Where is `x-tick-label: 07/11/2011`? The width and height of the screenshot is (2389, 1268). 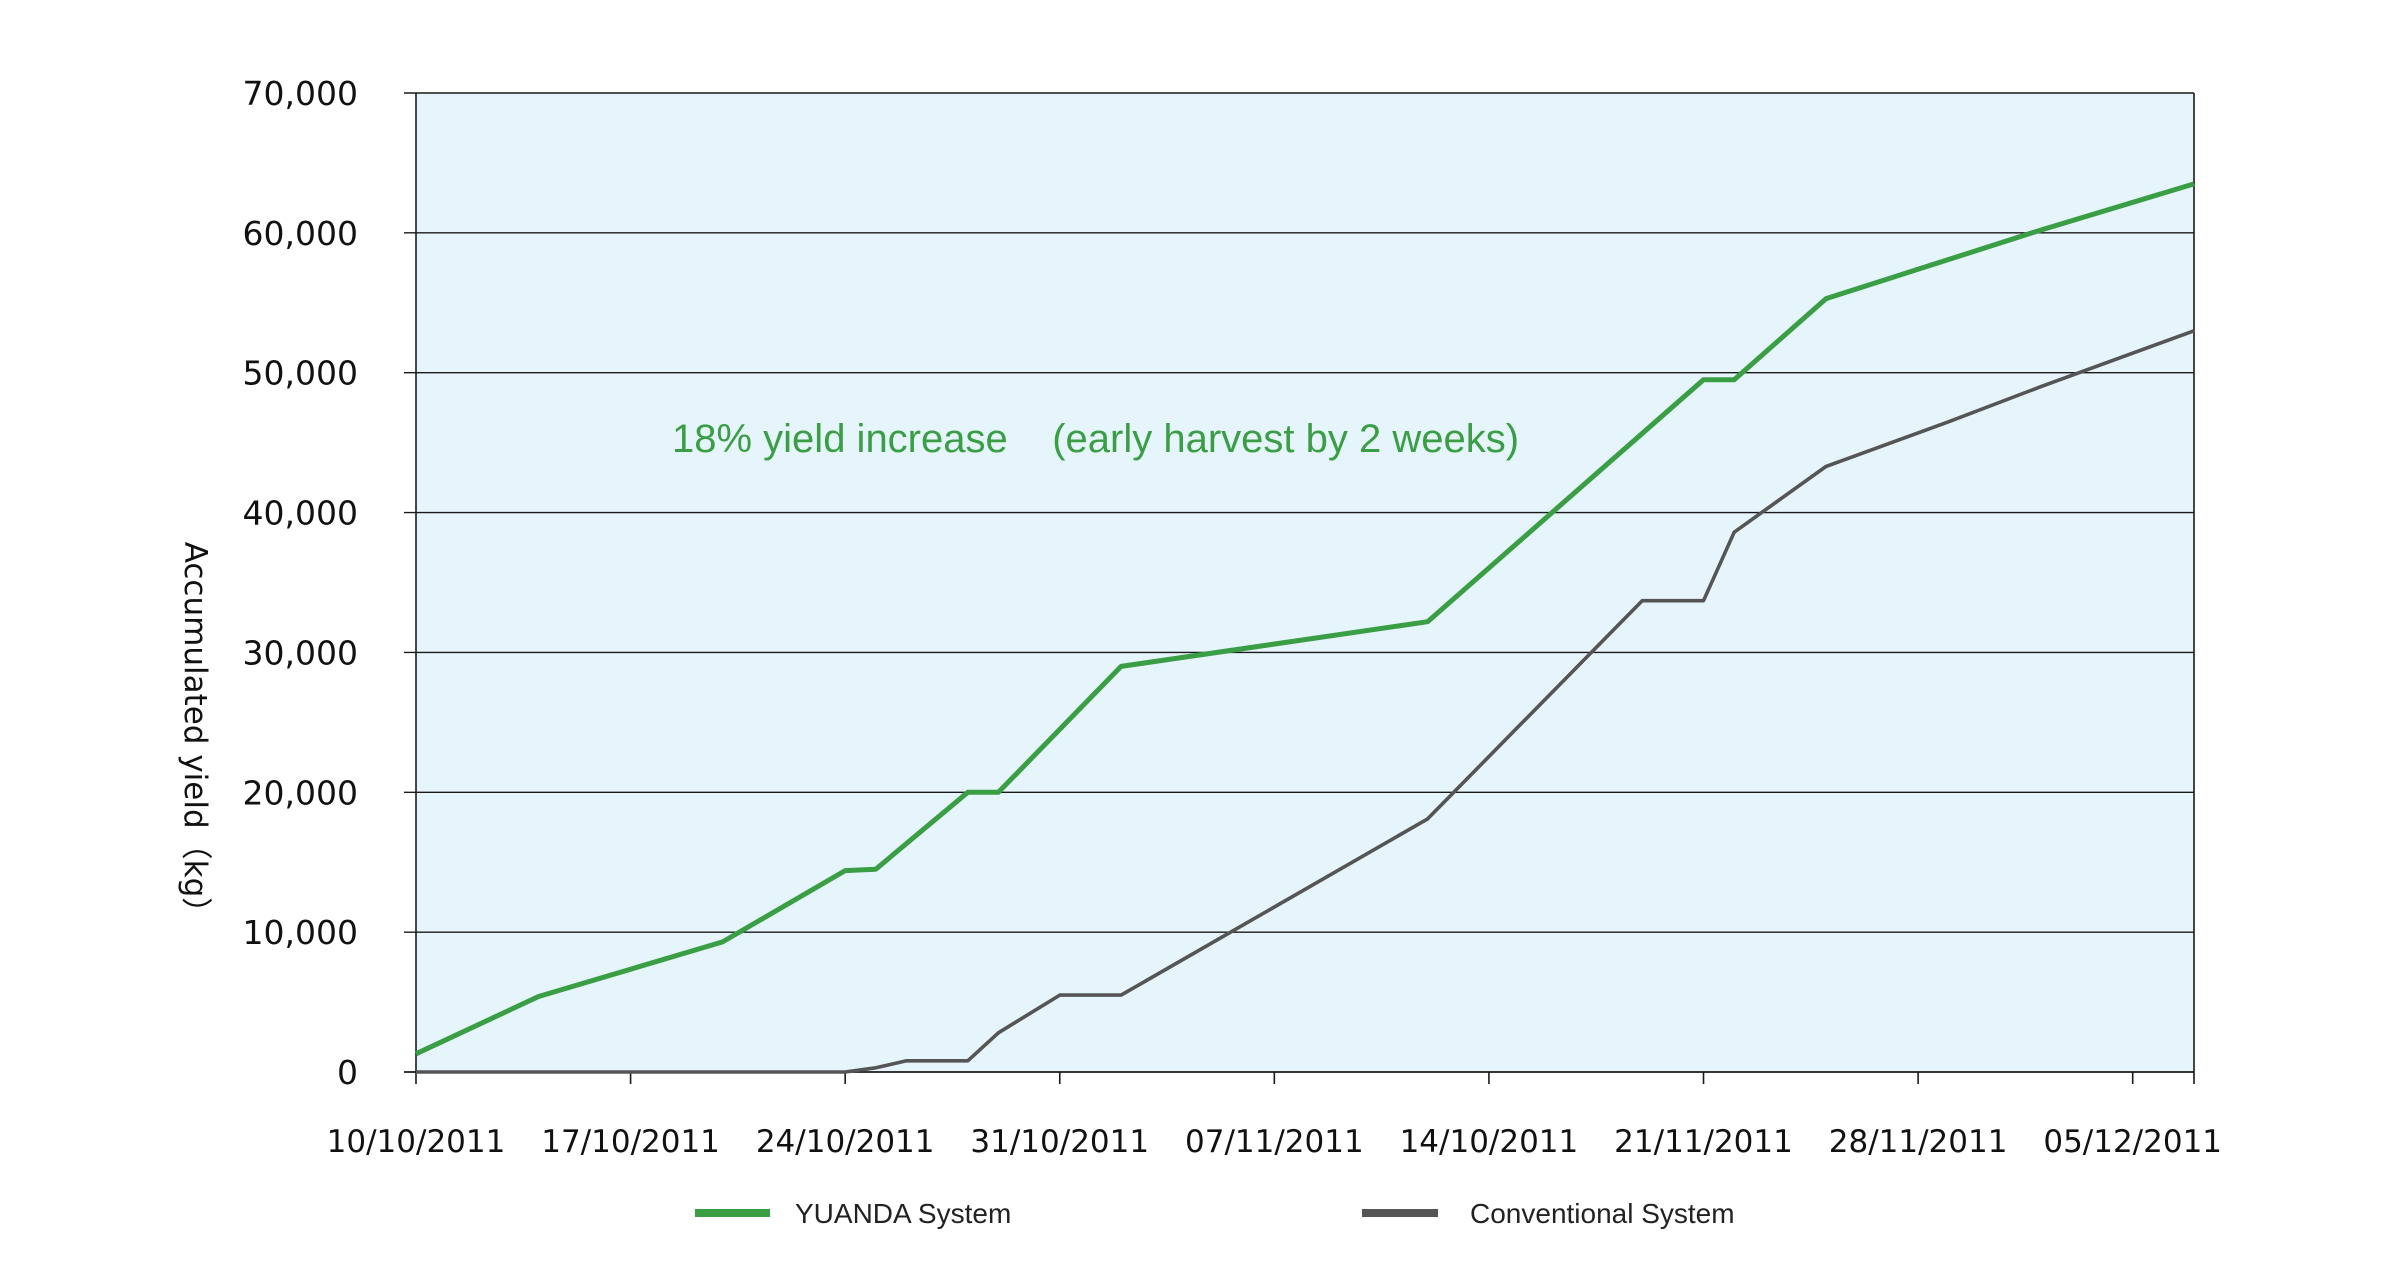
x-tick-label: 07/11/2011 is located at coordinates (1274, 1142).